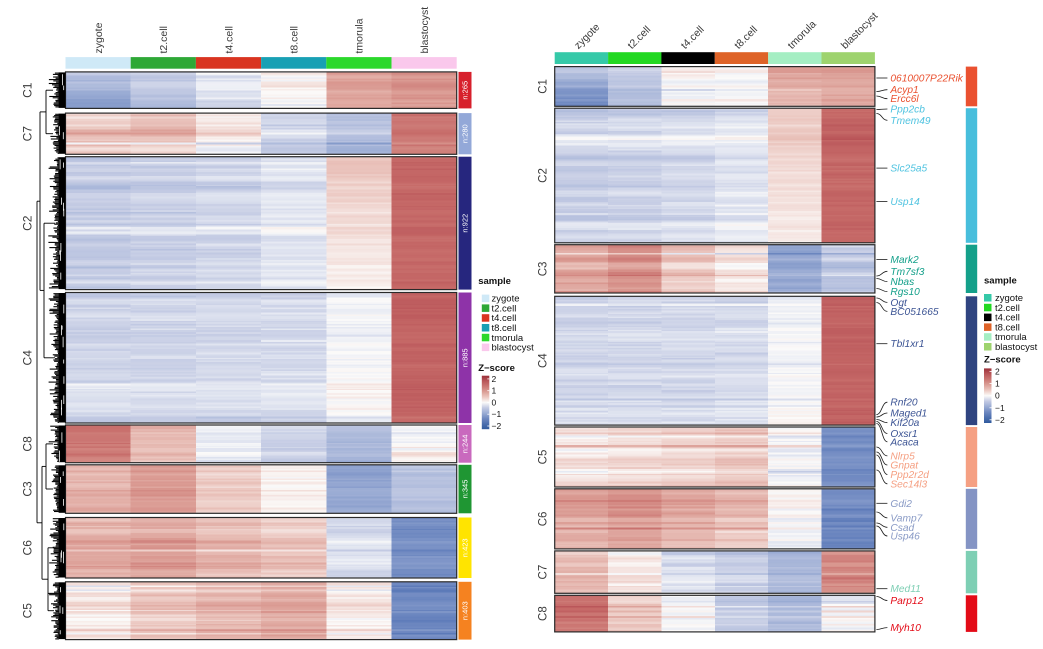  Describe the element at coordinates (465, 444) in the screenshot. I see `svg-text: n:244` at that location.